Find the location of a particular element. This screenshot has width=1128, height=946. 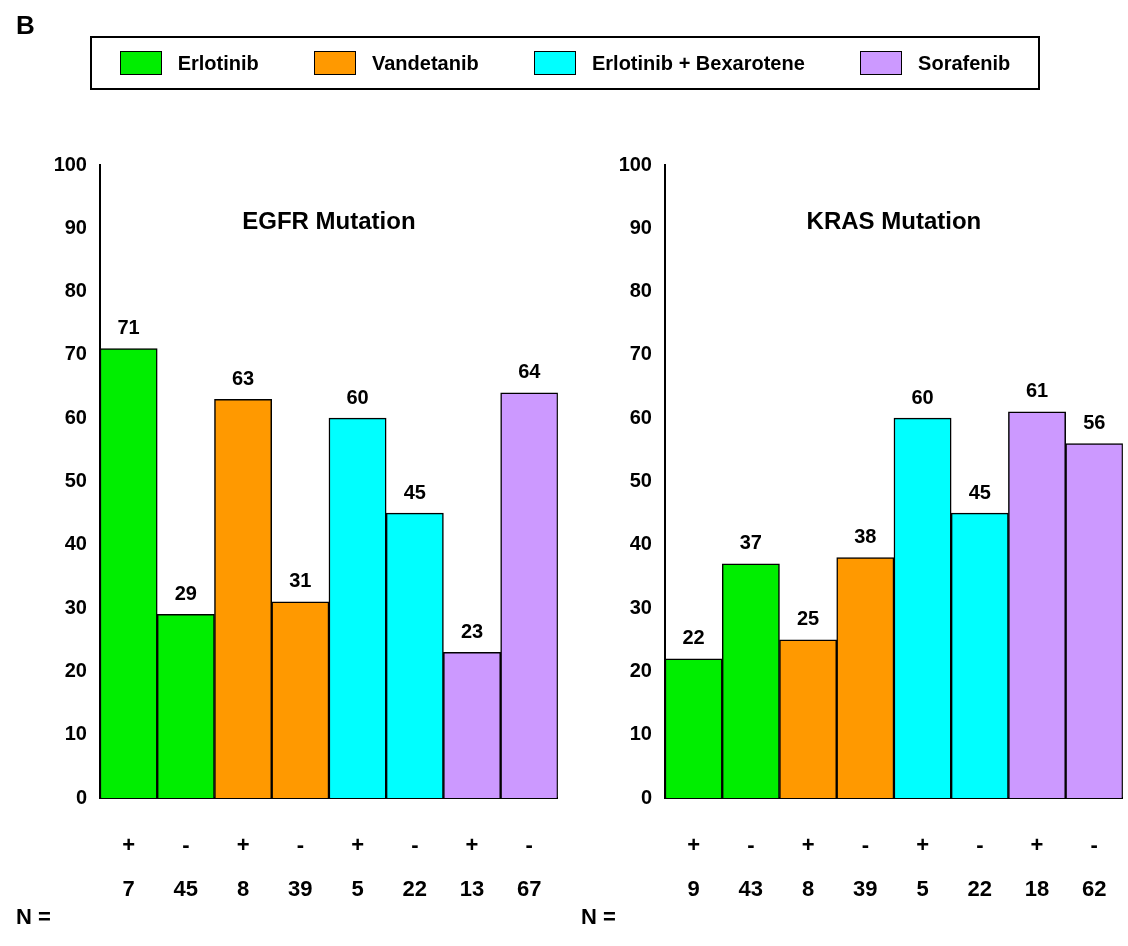

data-label: 29 is located at coordinates (185, 592).